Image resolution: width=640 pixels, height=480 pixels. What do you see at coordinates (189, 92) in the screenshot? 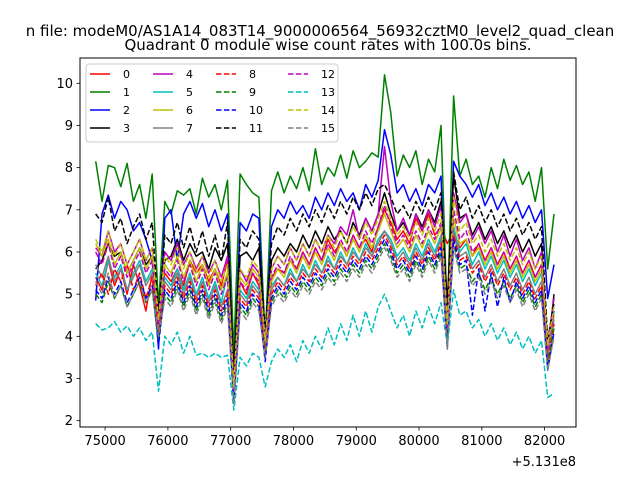
I see `legend-label-5: 5` at bounding box center [189, 92].